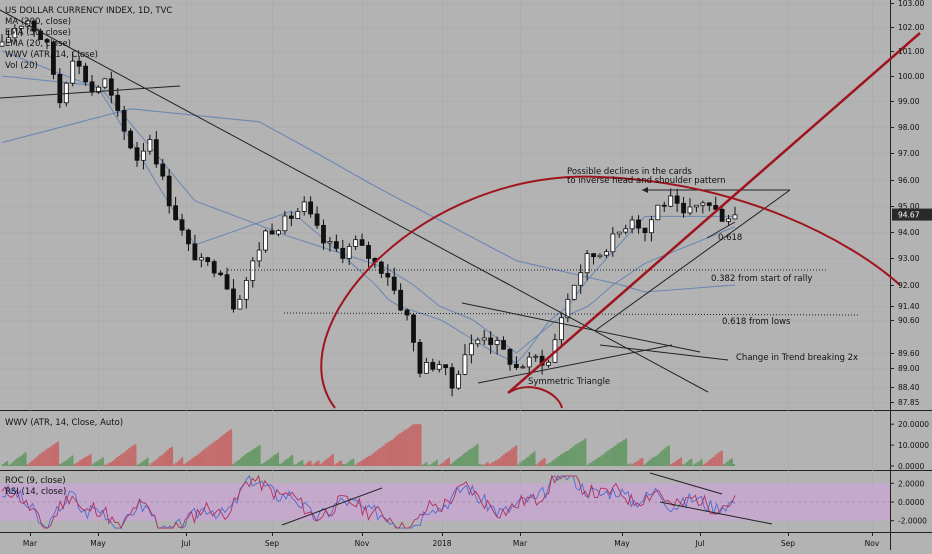  What do you see at coordinates (38, 44) in the screenshot?
I see `legend-item: EMA (20, close)` at bounding box center [38, 44].